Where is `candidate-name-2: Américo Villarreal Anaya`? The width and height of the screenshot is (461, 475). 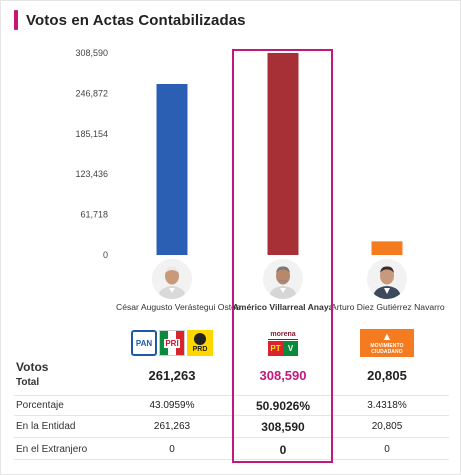 candidate-name-2: Américo Villarreal Anaya is located at coordinates (283, 307).